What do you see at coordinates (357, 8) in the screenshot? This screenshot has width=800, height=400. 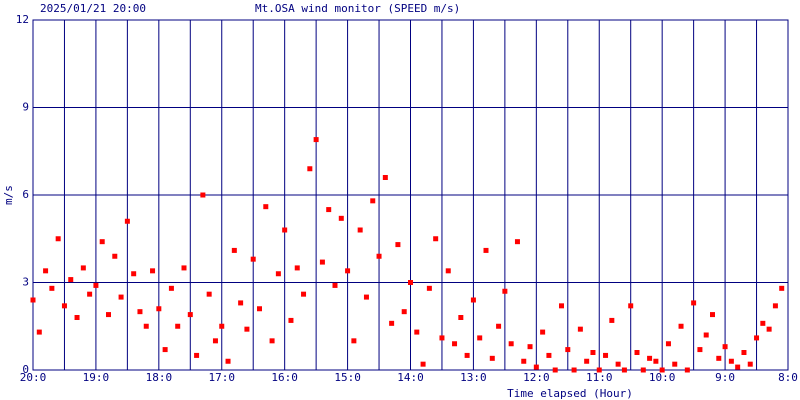 I see `chart-title: Mt.OSA wind monitor (SPEED m/s)` at bounding box center [357, 8].